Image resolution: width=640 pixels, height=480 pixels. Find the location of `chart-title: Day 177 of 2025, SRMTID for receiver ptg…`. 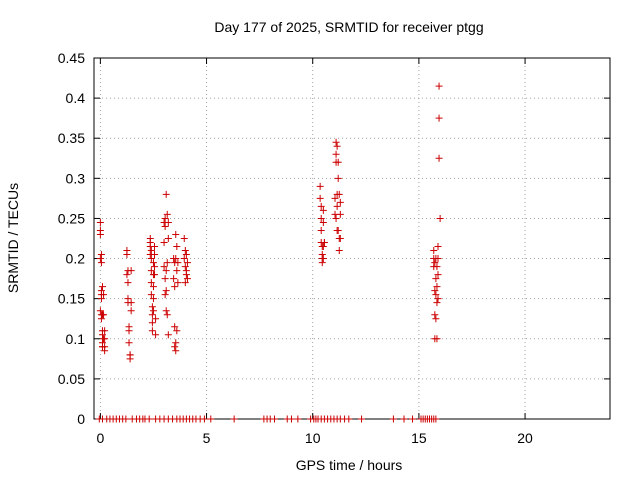

chart-title: Day 177 of 2025, SRMTID for receiver ptg… is located at coordinates (348, 27).